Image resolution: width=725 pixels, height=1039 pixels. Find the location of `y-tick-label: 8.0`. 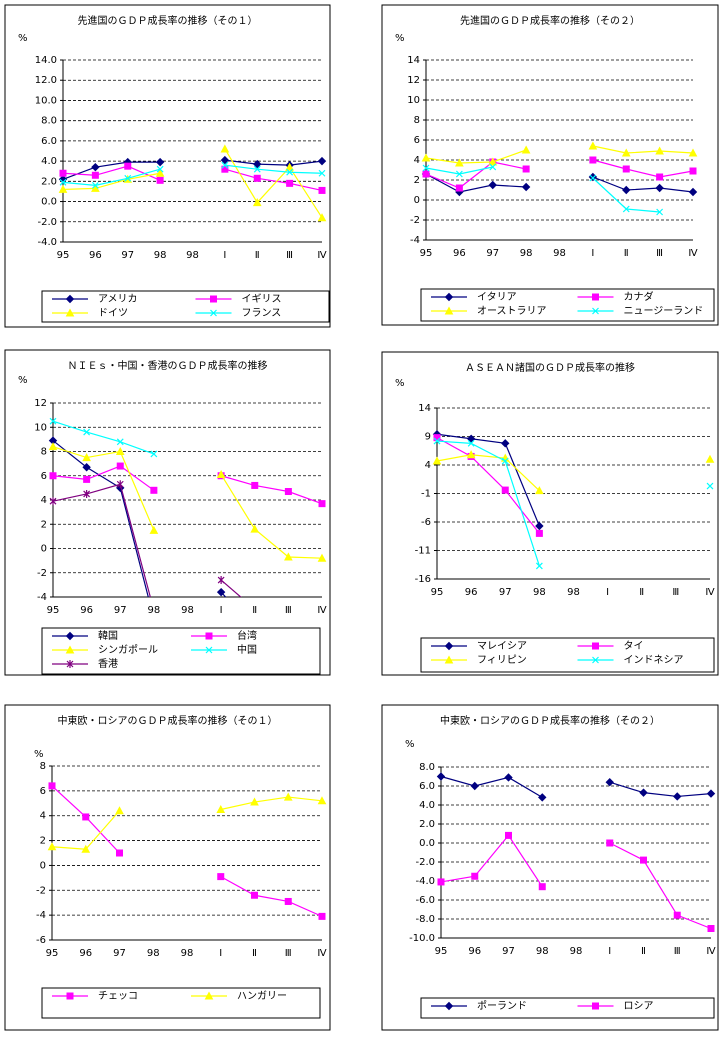

y-tick-label: 8.0 is located at coordinates (427, 767).